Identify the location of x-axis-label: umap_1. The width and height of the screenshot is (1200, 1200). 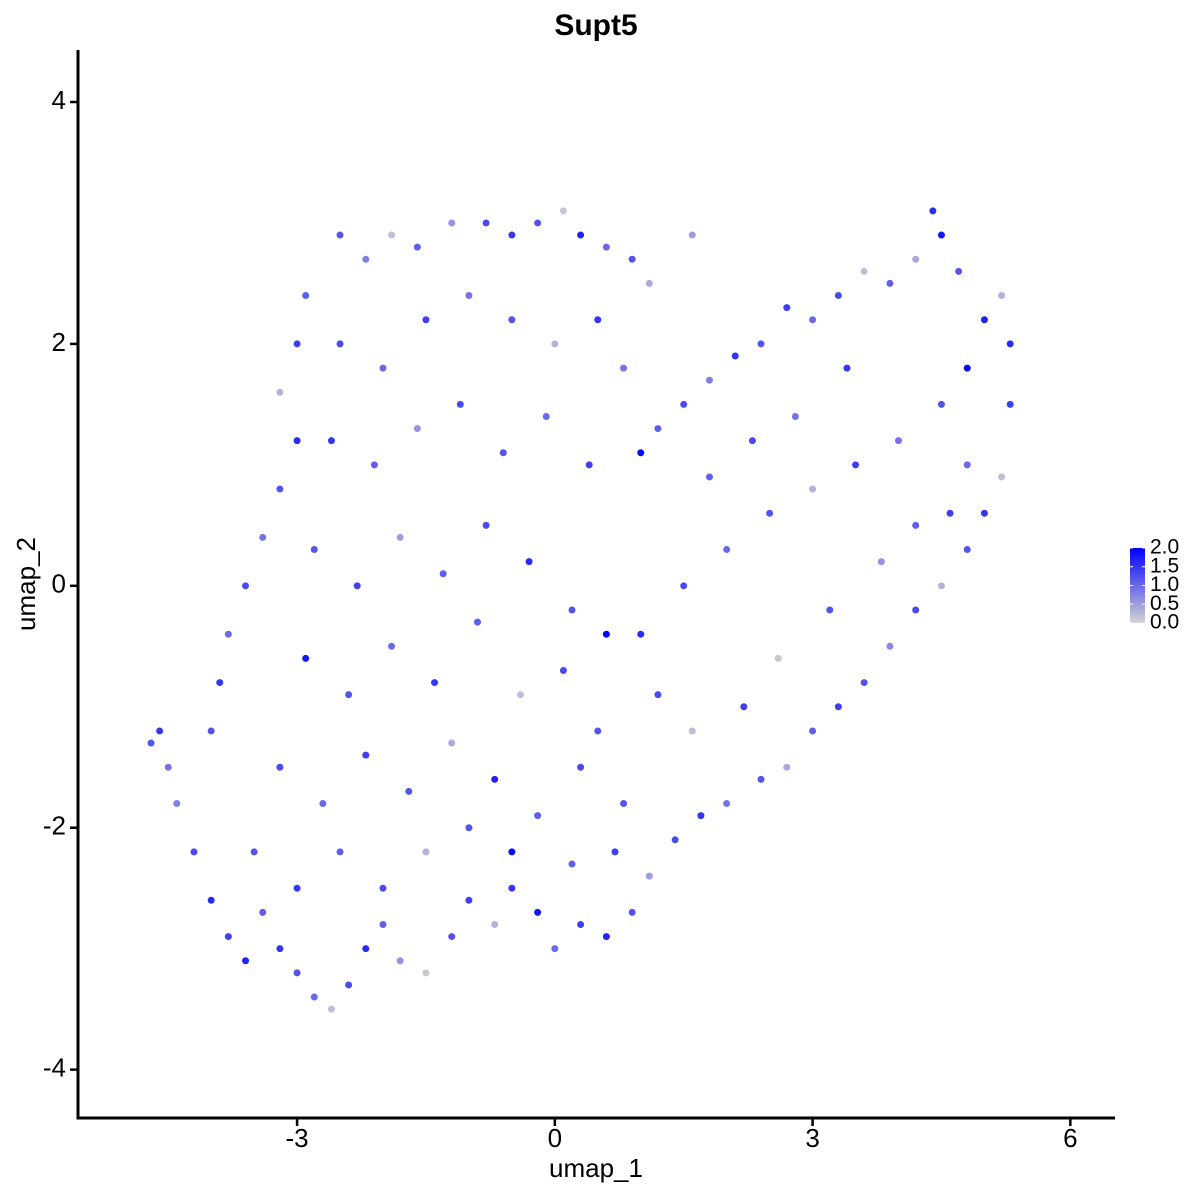
(596, 1168).